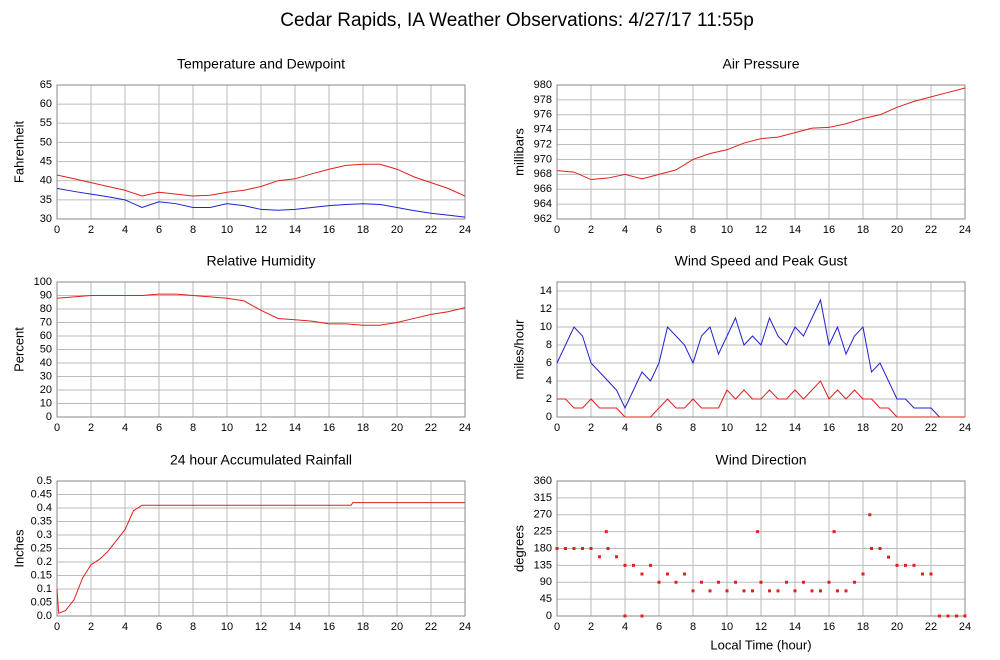 The image size is (1000, 660). I want to click on panel-title: Wind Direction, so click(760, 460).